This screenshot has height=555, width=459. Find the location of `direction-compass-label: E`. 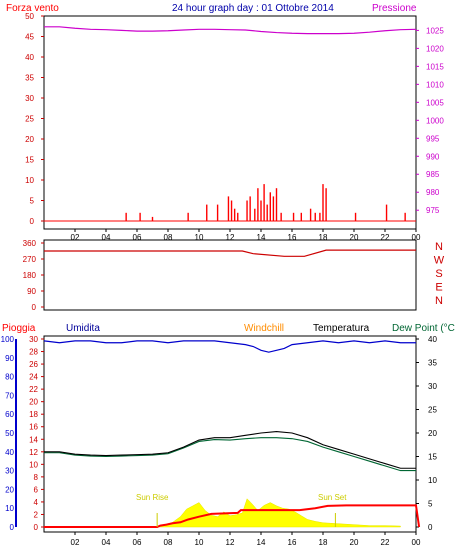

direction-compass-label: E is located at coordinates (438, 288).